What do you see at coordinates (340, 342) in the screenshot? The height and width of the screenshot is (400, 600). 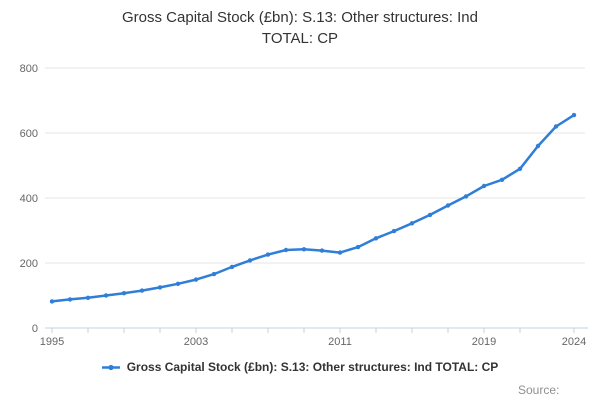 I see `x-tick-label: 2011` at bounding box center [340, 342].